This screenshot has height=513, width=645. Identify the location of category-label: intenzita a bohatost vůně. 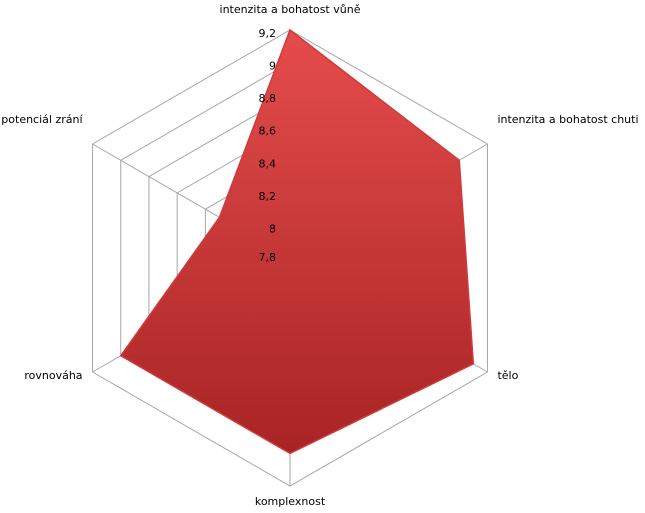
(290, 9).